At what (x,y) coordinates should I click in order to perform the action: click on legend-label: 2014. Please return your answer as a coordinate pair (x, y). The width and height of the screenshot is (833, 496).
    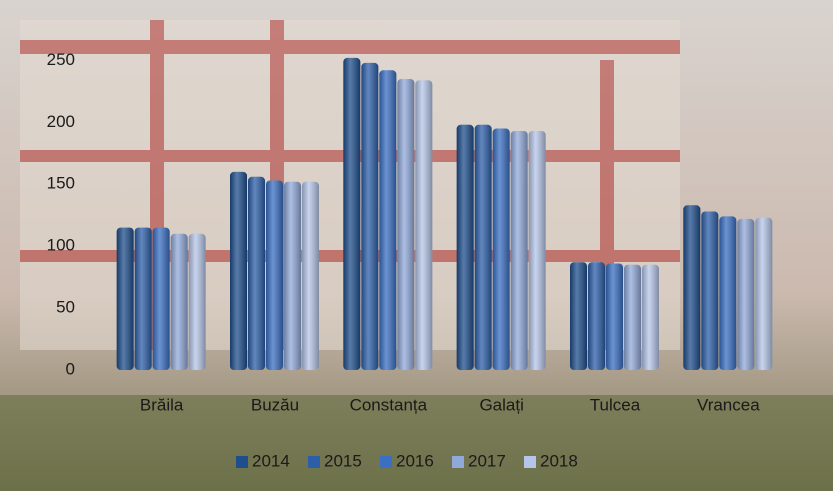
    Looking at the image, I should click on (271, 460).